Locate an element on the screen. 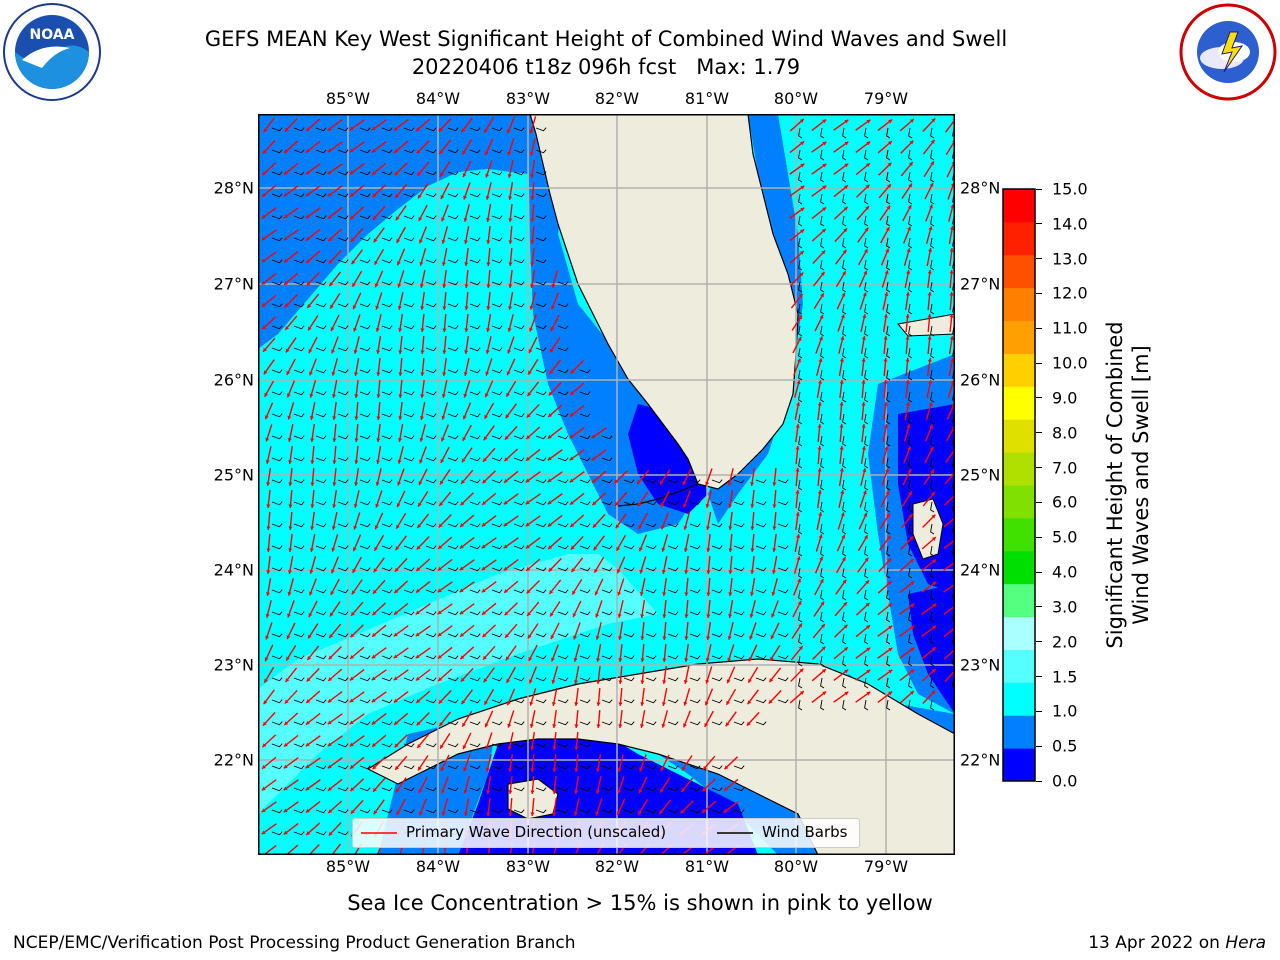 This screenshot has width=1280, height=960. colorbar-block is located at coordinates (1019, 567).